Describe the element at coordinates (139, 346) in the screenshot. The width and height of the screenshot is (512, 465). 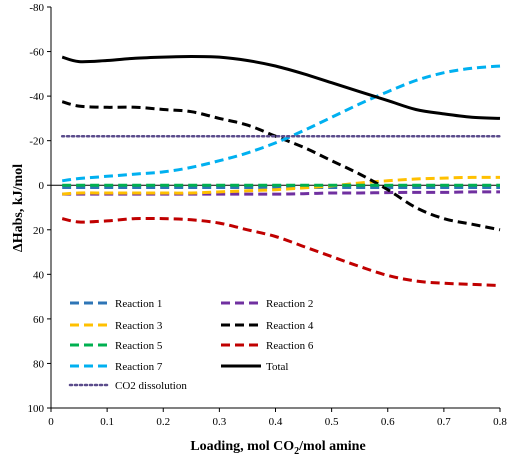
I see `legend-label-5: Reaction 5` at that location.